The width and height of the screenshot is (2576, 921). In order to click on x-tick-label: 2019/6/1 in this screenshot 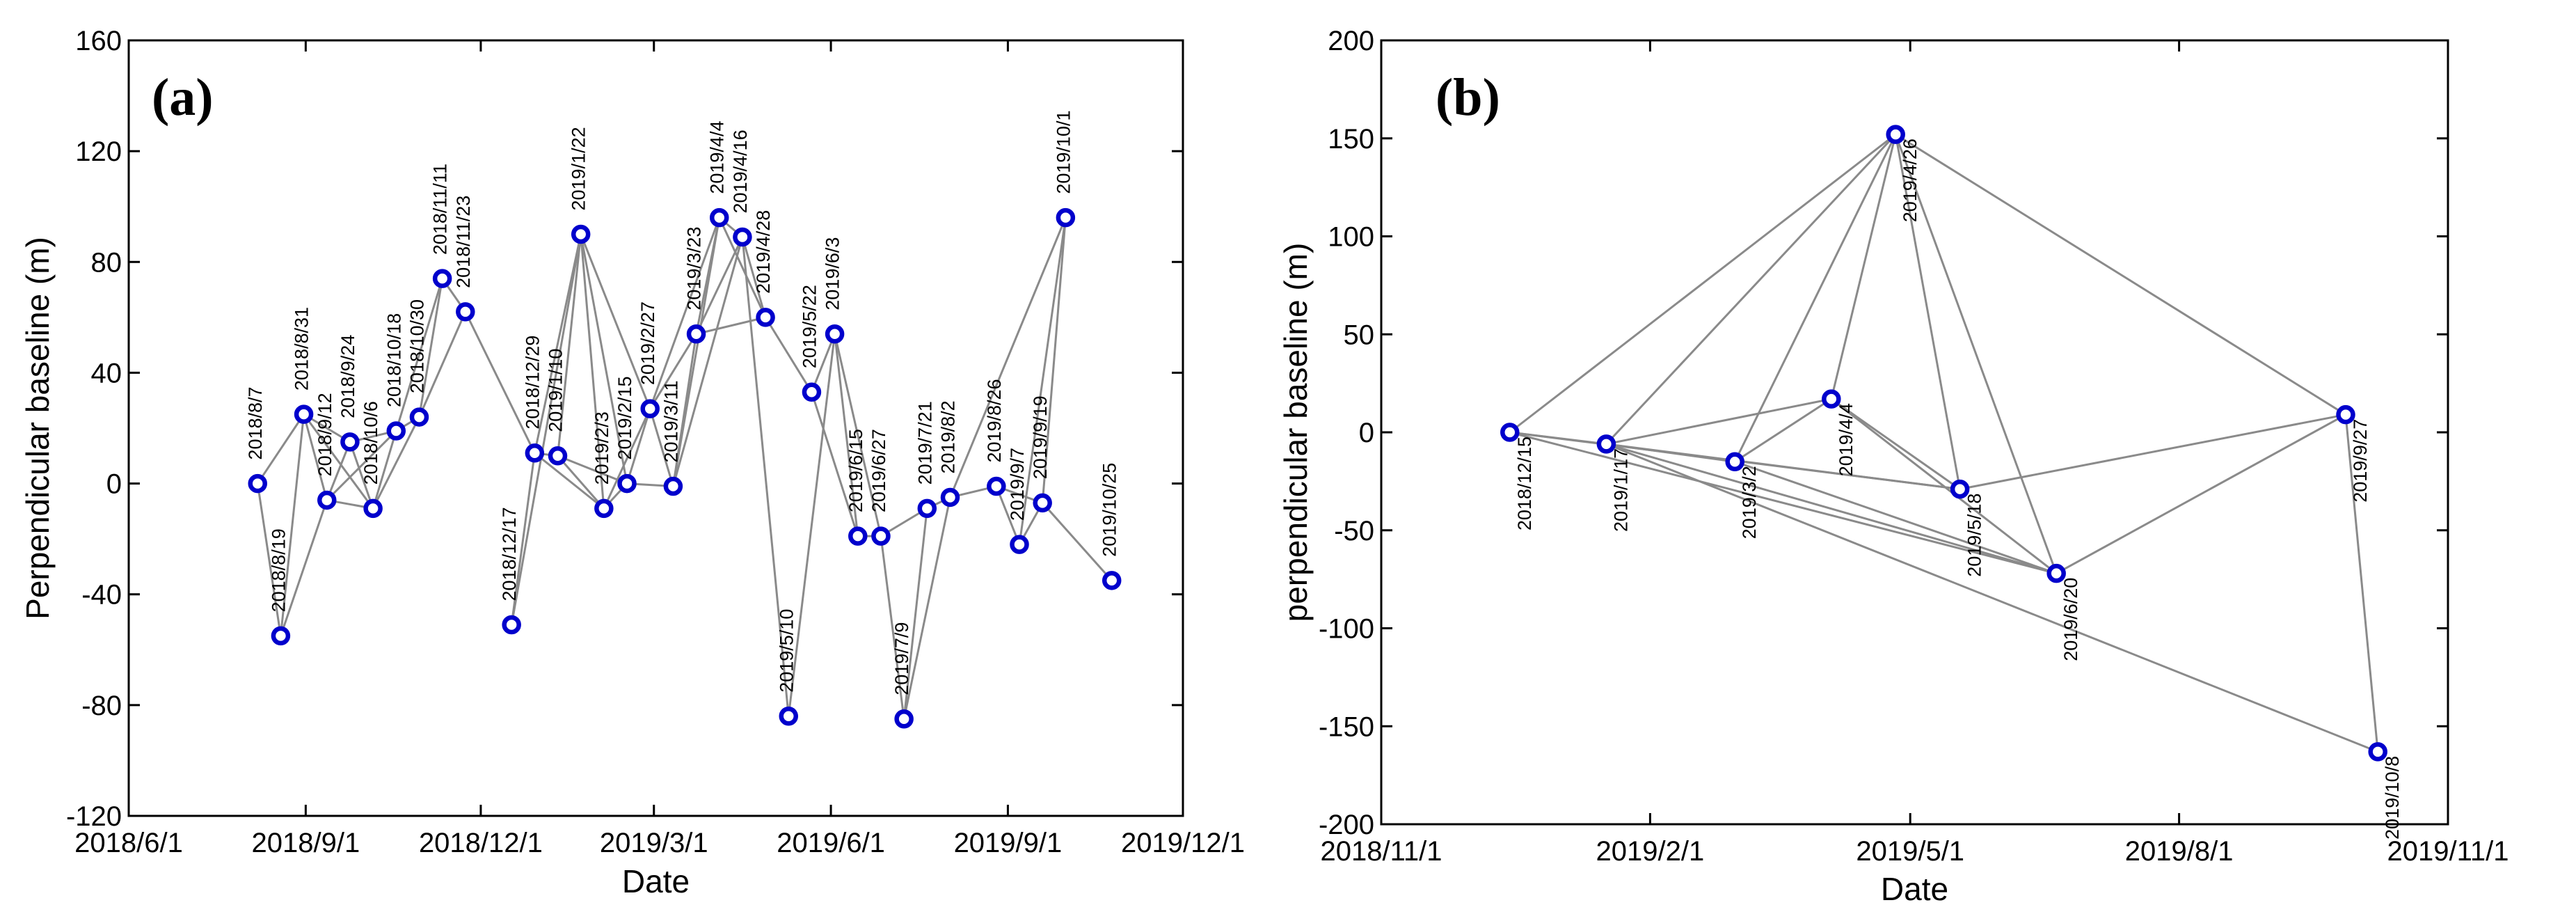, I will do `click(831, 843)`.